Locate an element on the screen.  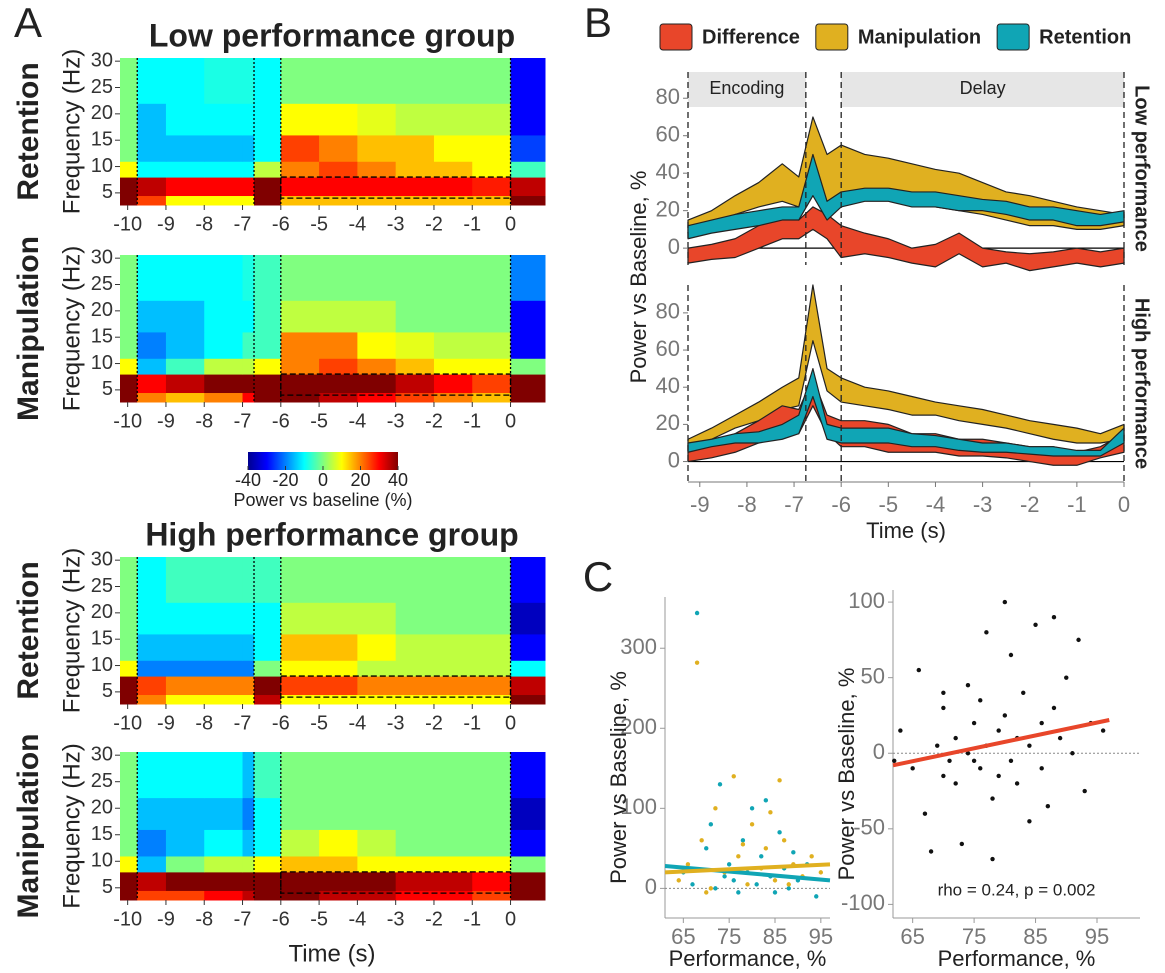
legend-label: Manipulation is located at coordinates (919, 37).